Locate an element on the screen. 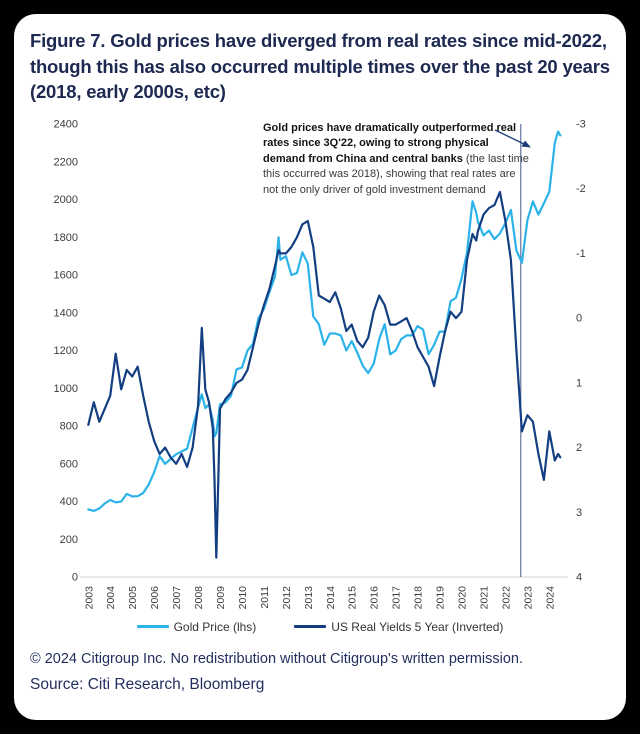  x-axis-year-label: 2022 is located at coordinates (506, 597).